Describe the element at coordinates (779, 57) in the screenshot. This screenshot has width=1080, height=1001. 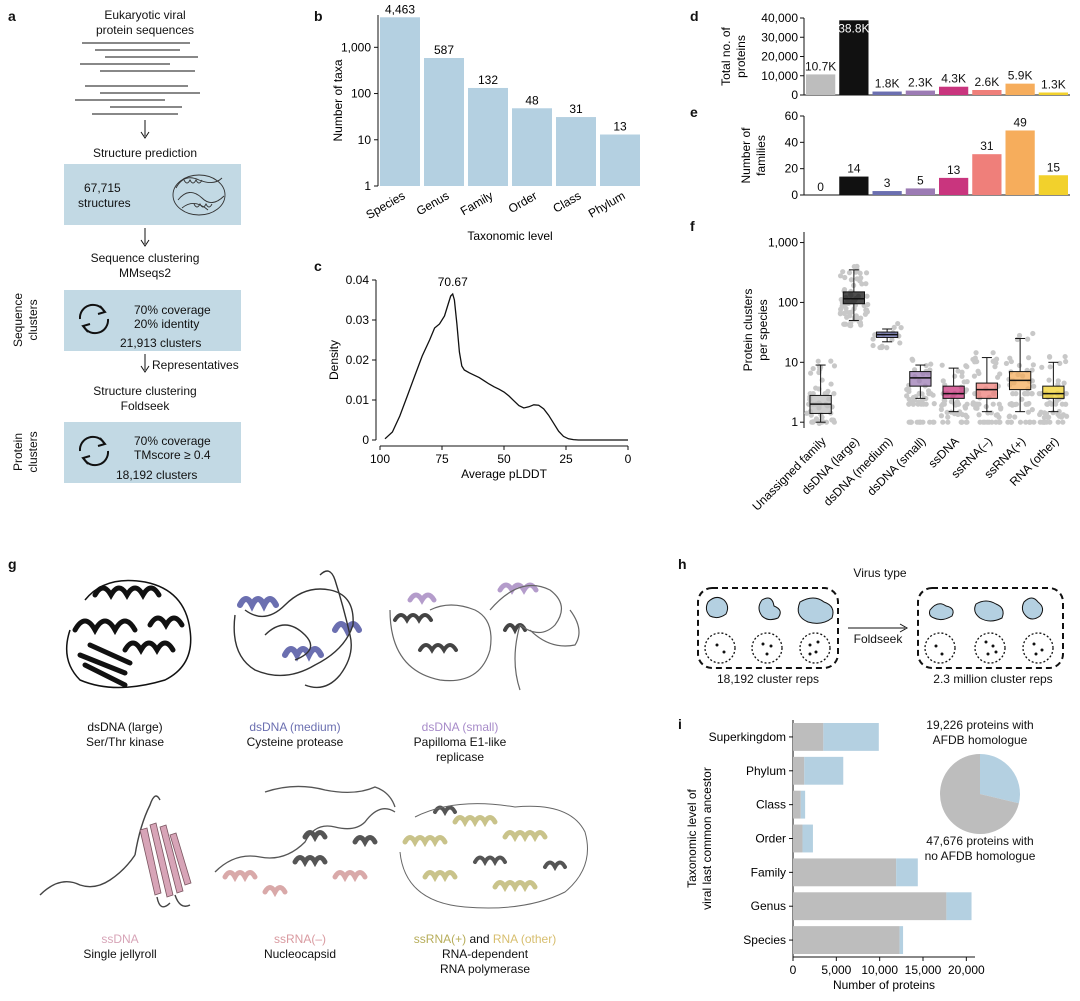
I see `y-tick-label: 20,000` at that location.